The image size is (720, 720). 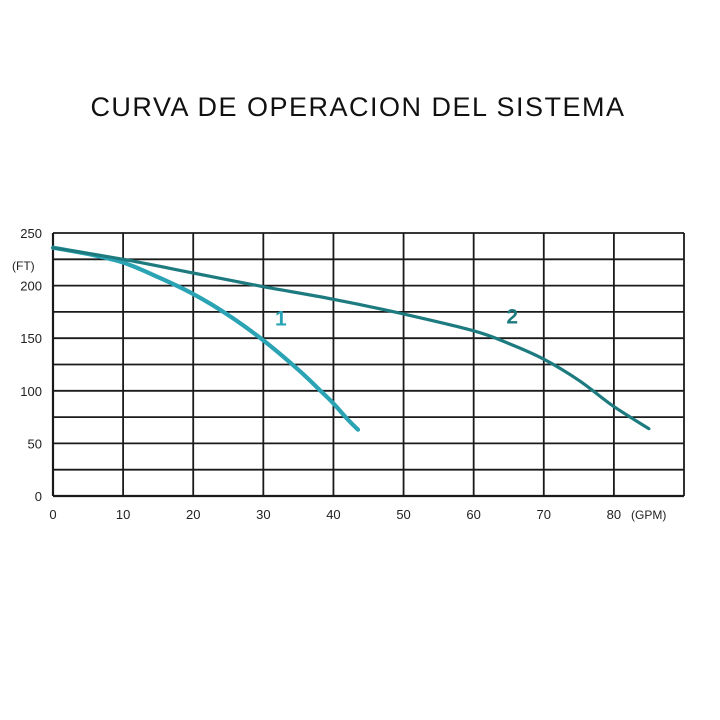 What do you see at coordinates (281, 319) in the screenshot?
I see `curve-label-1: 1` at bounding box center [281, 319].